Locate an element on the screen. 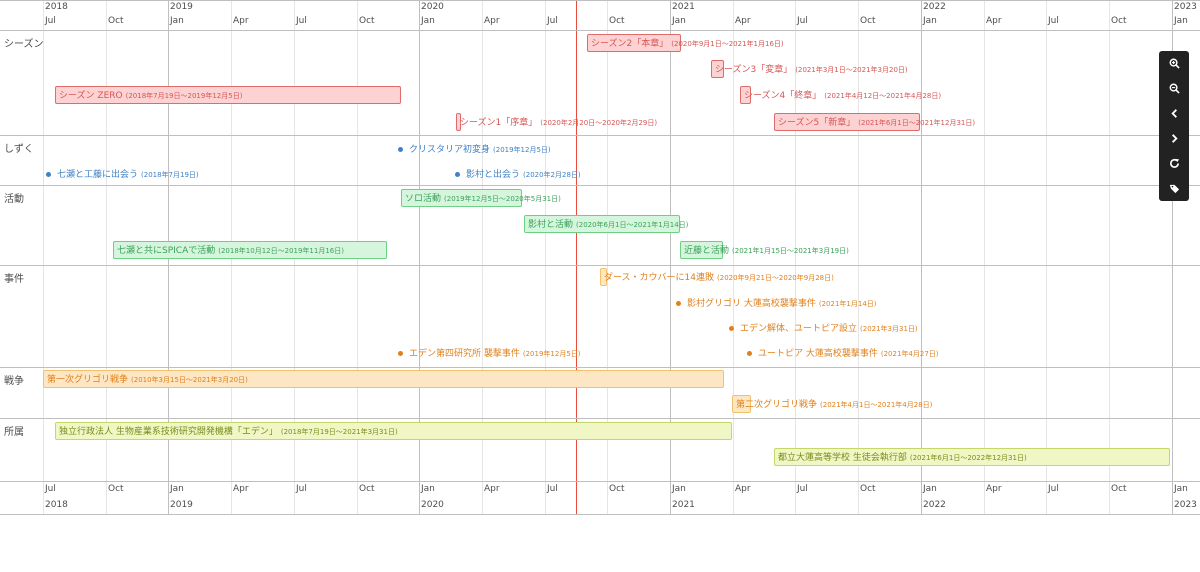 This screenshot has height=572, width=1200. timeline-point-item: エデン解体、ユートピア設立 (2021年3月31日) is located at coordinates (823, 329).